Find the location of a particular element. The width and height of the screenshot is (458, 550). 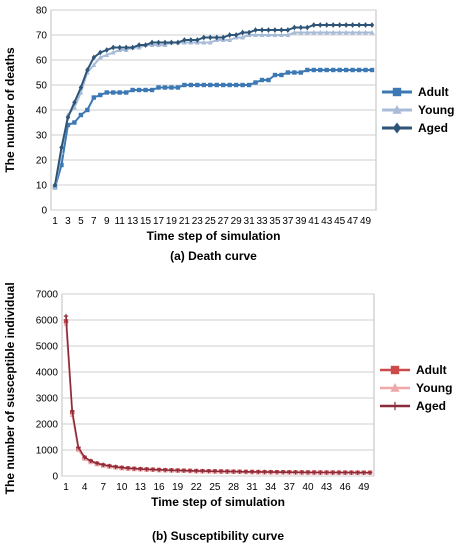

x-tick-label: 17 is located at coordinates (159, 221).